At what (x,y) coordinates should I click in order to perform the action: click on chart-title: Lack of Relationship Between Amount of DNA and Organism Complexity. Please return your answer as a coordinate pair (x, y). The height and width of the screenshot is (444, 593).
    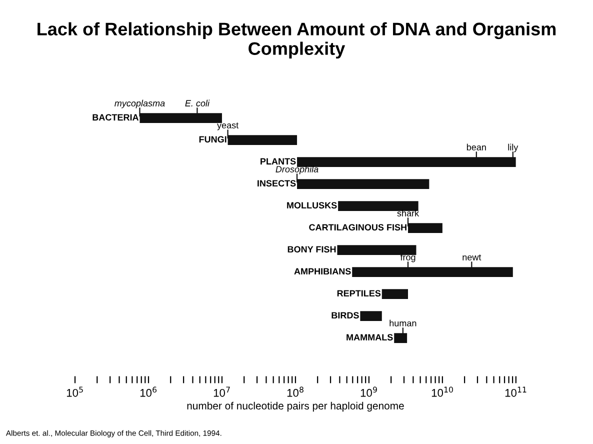
    Looking at the image, I should click on (297, 40).